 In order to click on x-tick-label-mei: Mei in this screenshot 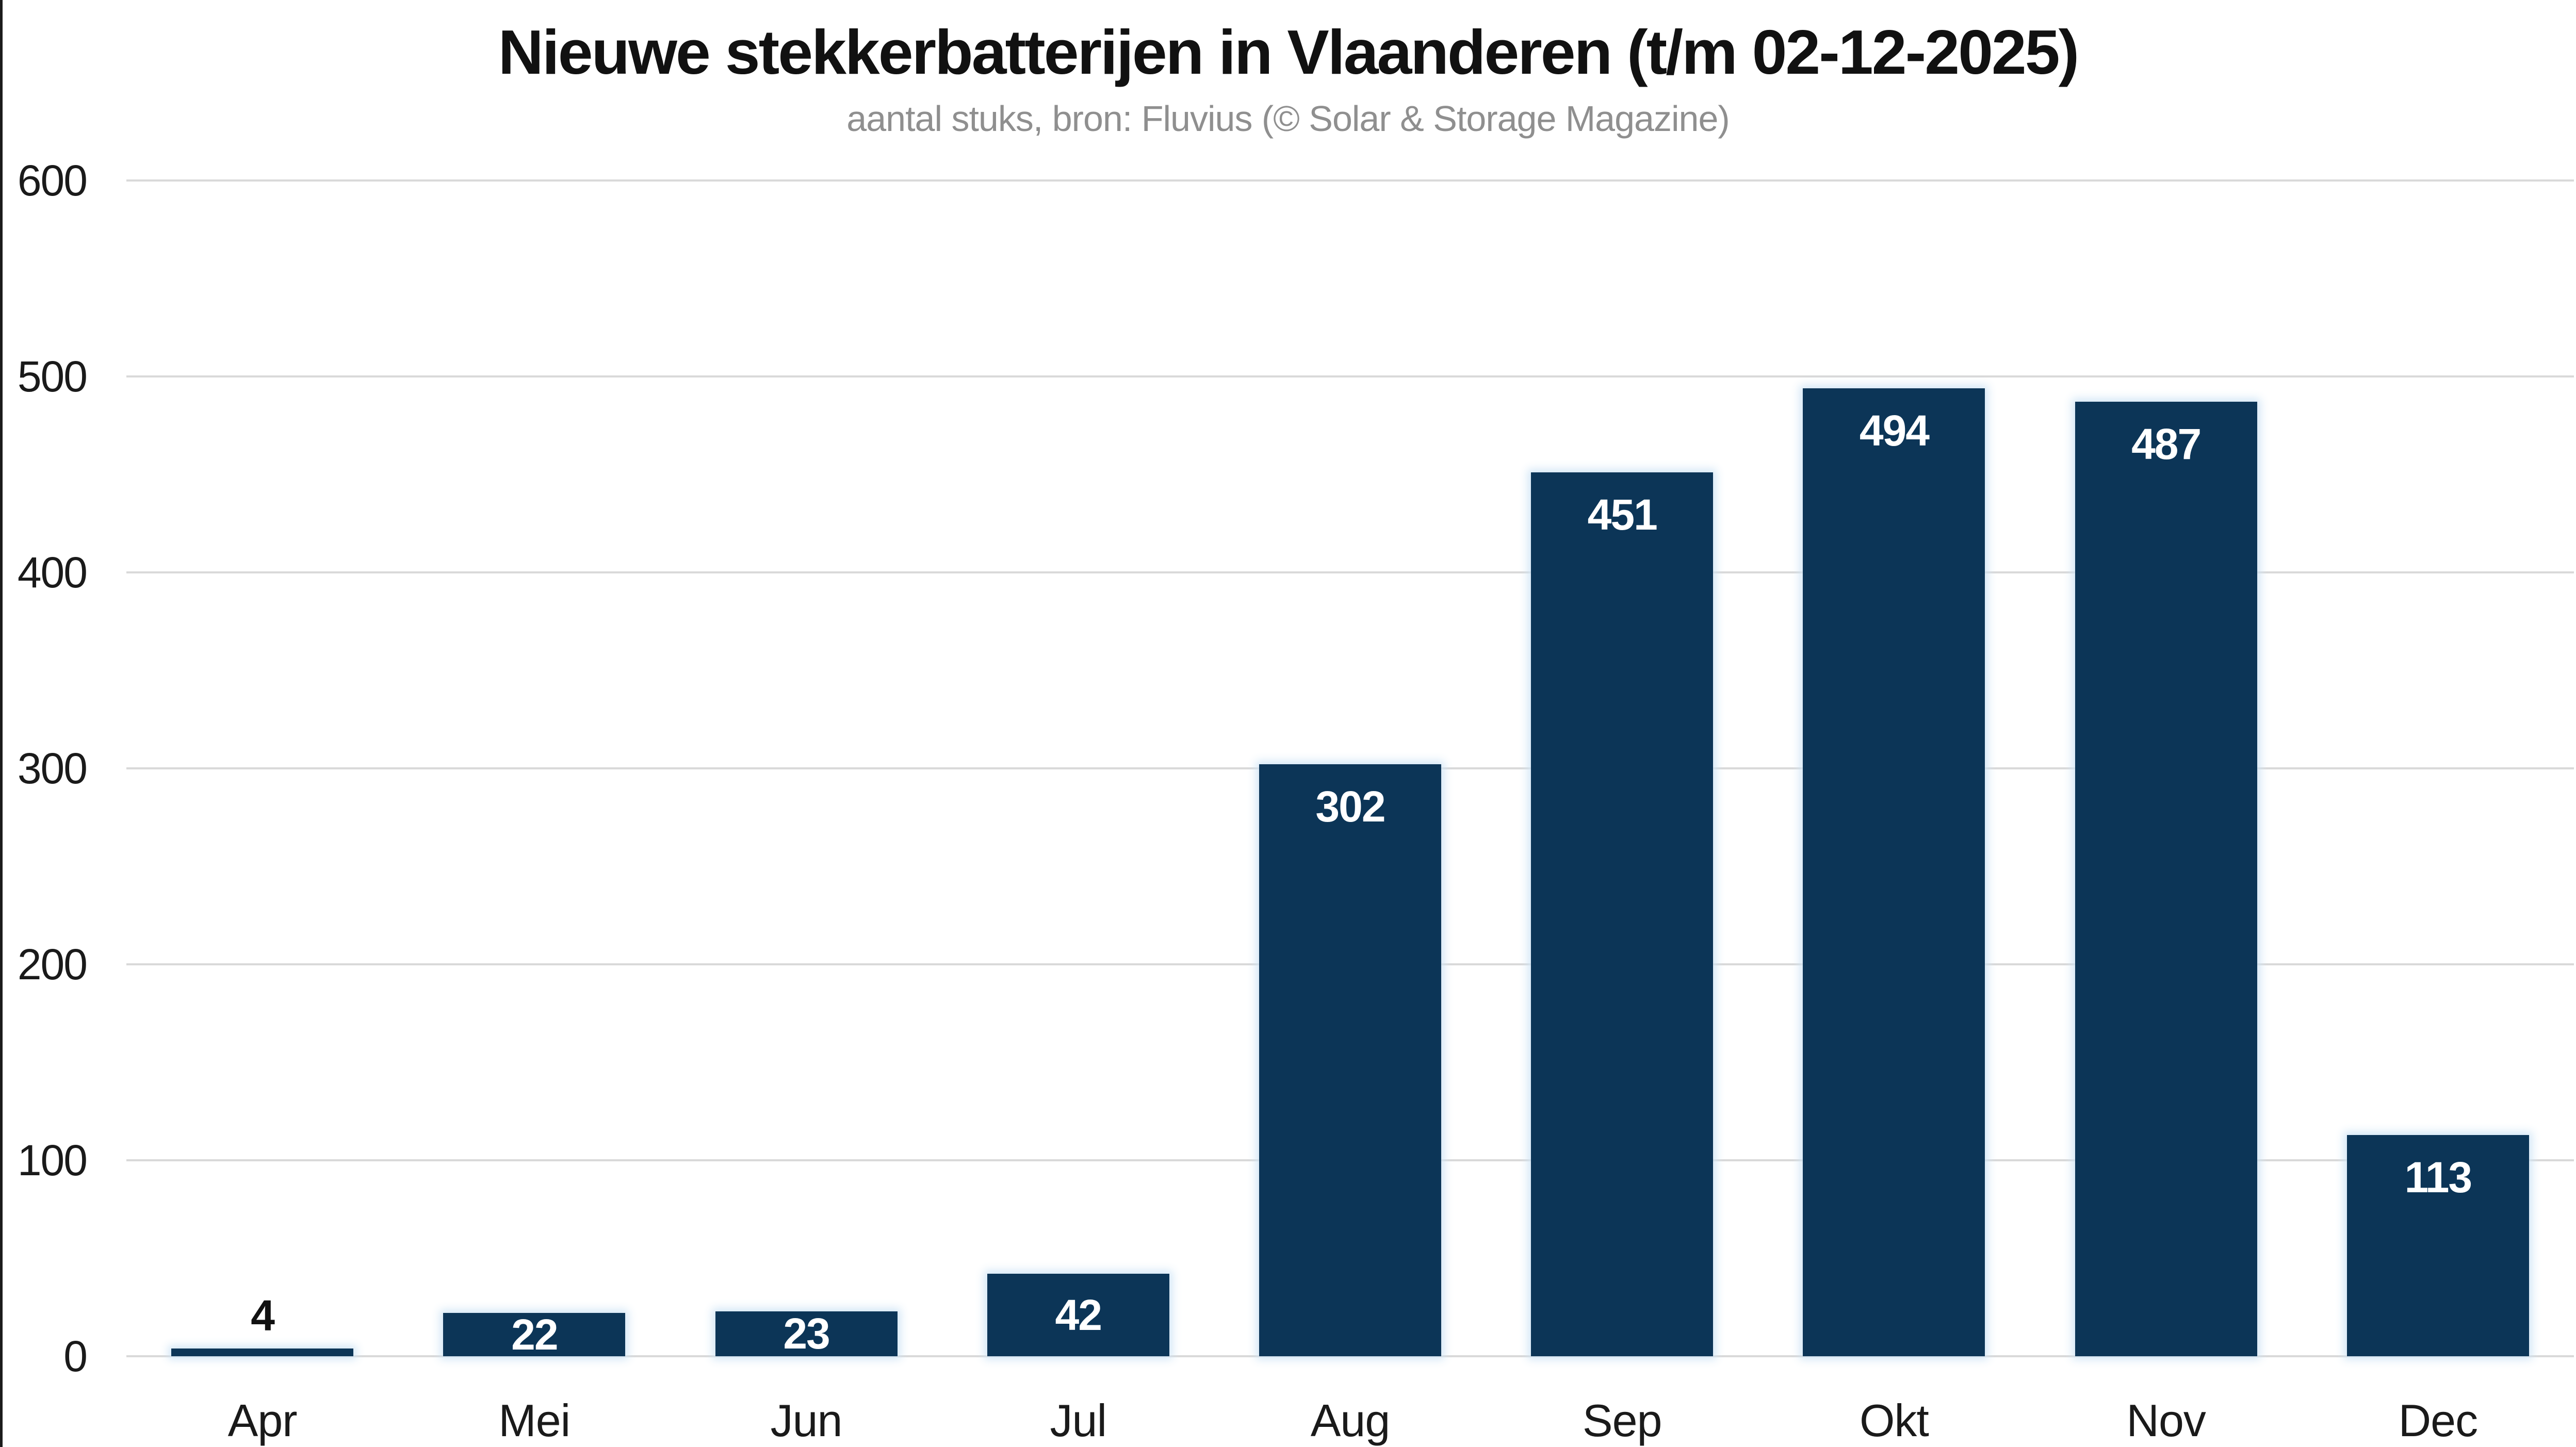, I will do `click(534, 1420)`.